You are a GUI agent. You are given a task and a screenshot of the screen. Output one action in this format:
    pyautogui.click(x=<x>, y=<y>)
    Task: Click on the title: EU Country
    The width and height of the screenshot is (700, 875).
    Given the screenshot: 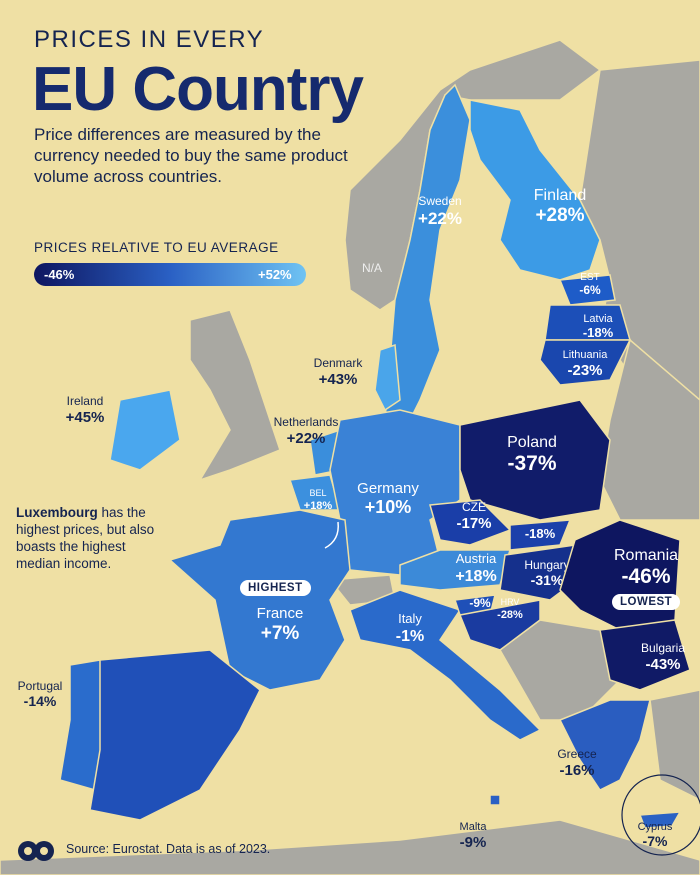 What is the action you would take?
    pyautogui.click(x=198, y=89)
    